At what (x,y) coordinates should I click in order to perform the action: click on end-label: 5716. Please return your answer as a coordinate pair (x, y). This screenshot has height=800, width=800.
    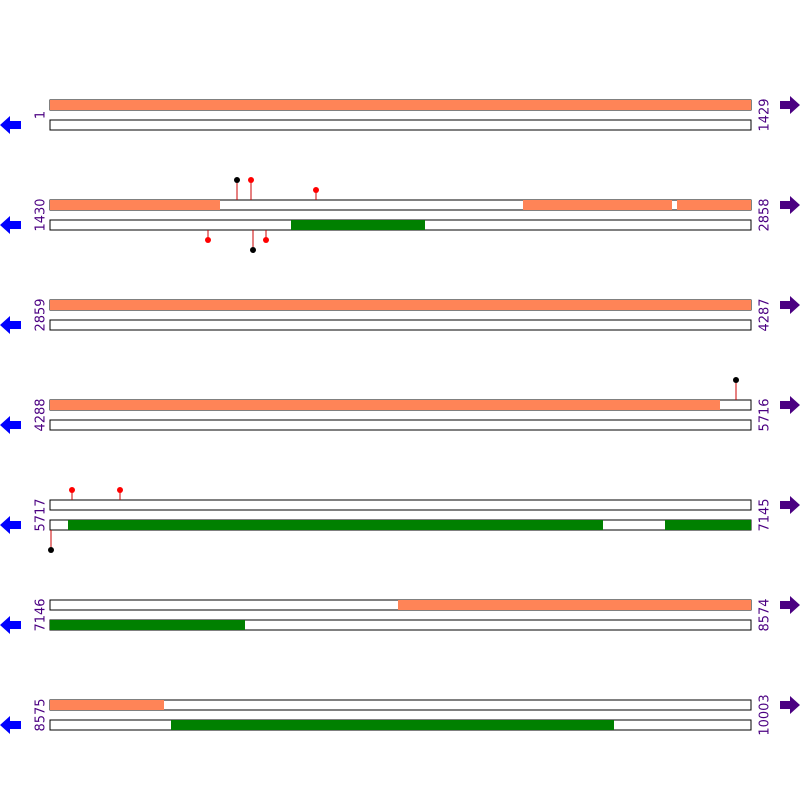
    Looking at the image, I should click on (765, 414).